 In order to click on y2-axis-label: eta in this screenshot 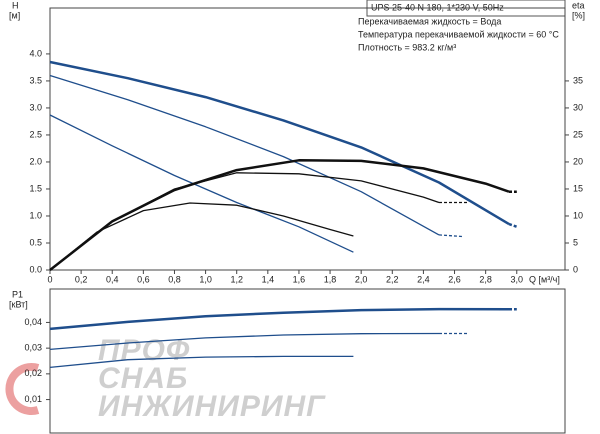, I will do `click(578, 5)`.